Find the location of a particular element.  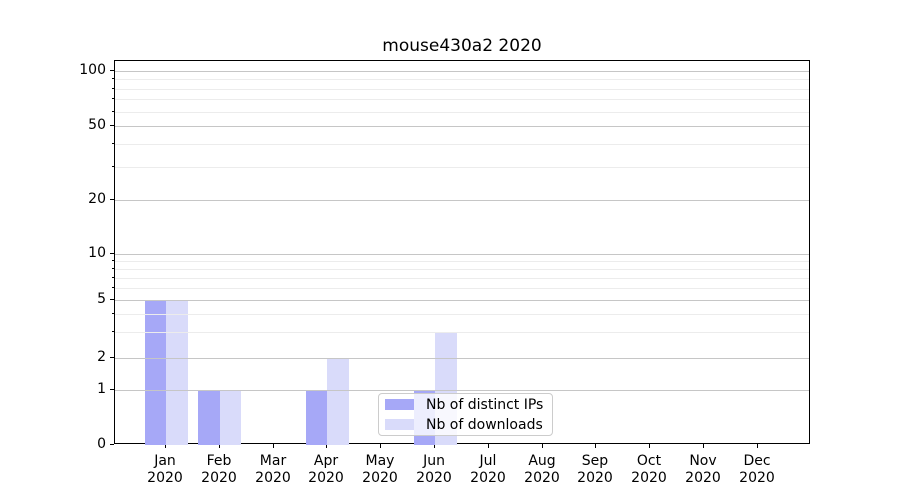

y-tick-label-0: 0 is located at coordinates (101, 444).